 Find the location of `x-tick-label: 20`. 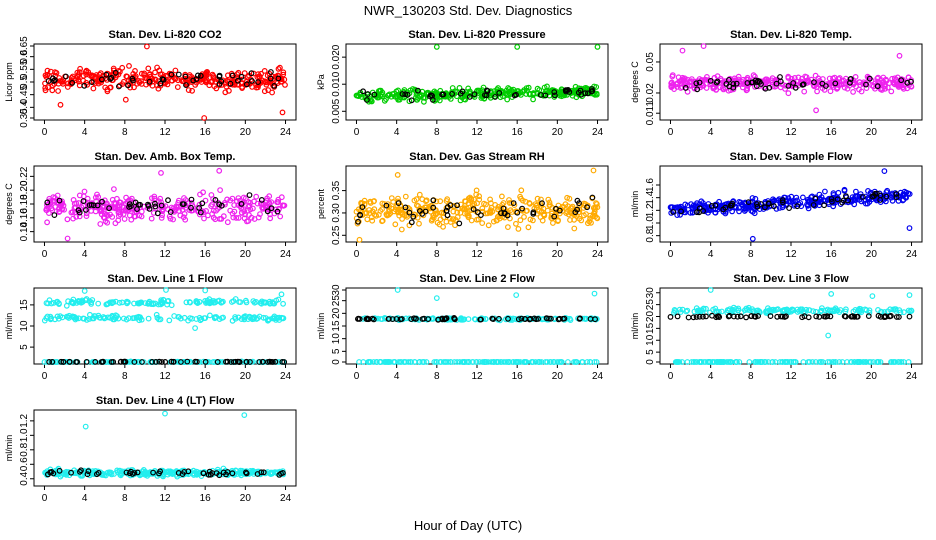

x-tick-label: 20 is located at coordinates (246, 254).